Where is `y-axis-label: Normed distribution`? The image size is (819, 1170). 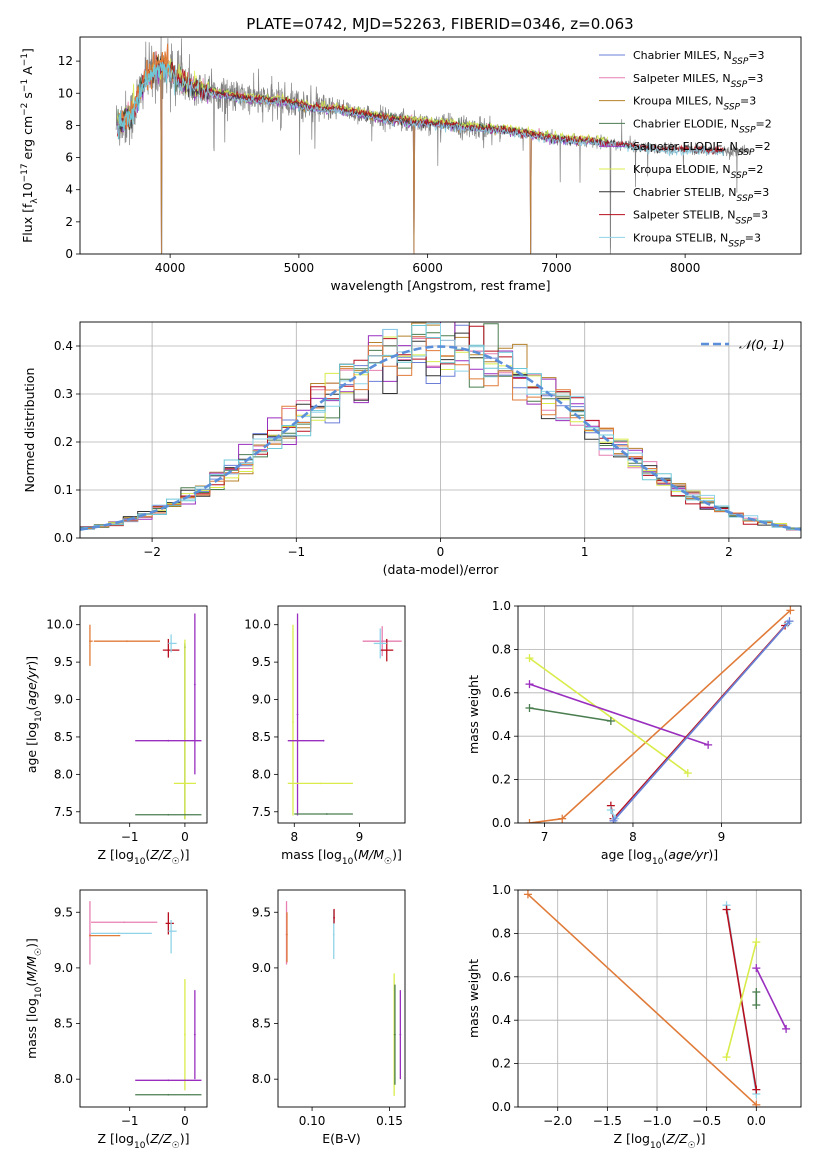
y-axis-label: Normed distribution is located at coordinates (29, 430).